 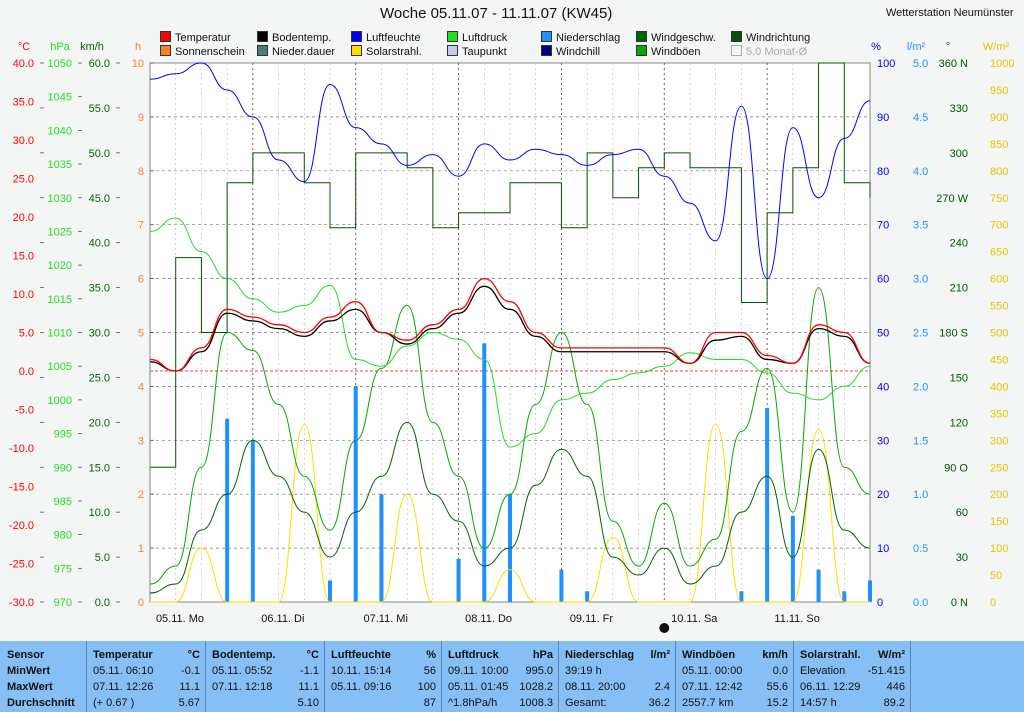 What do you see at coordinates (736, 50) in the screenshot?
I see `checkbox` at bounding box center [736, 50].